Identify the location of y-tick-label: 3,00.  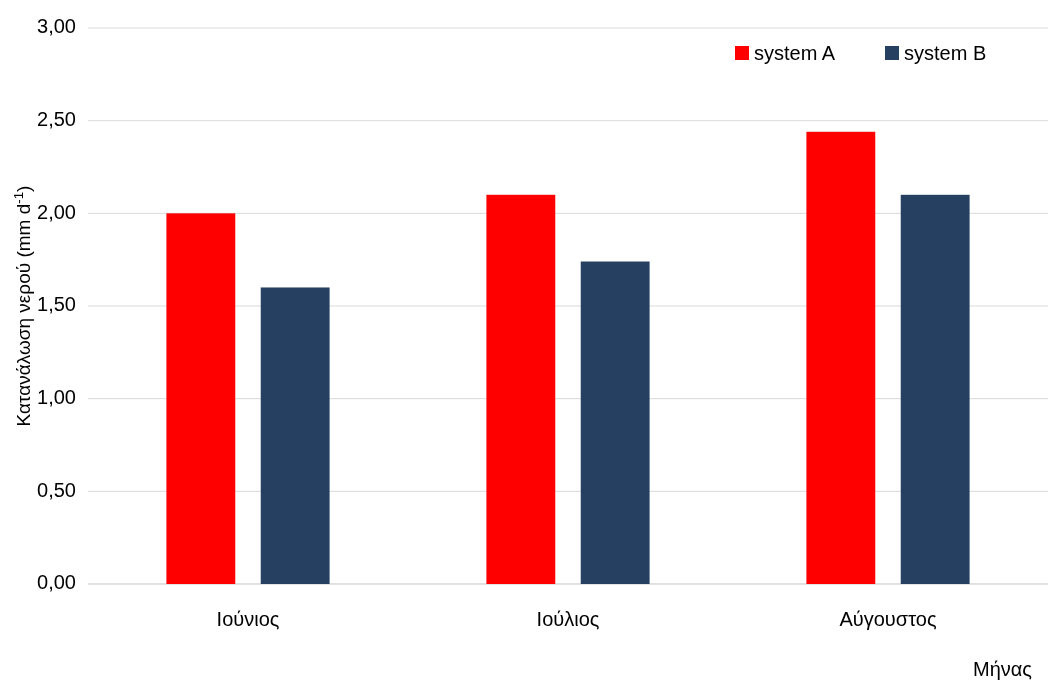
(56, 26).